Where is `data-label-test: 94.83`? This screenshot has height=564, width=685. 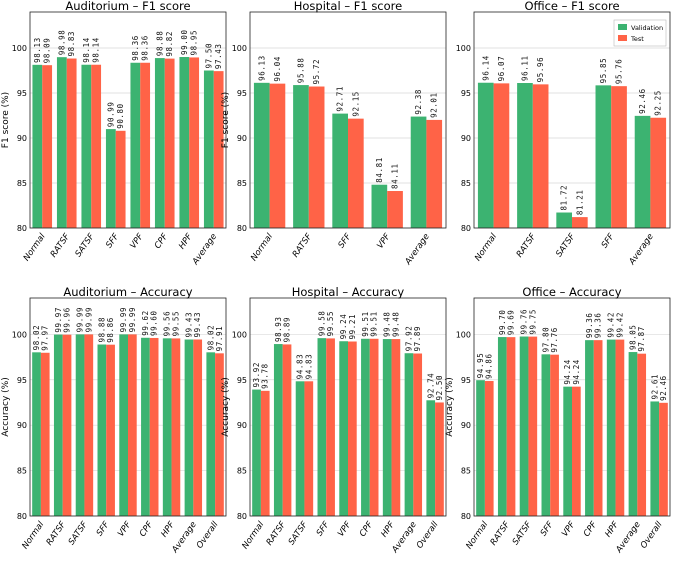
data-label-test: 94.83 is located at coordinates (308, 367).